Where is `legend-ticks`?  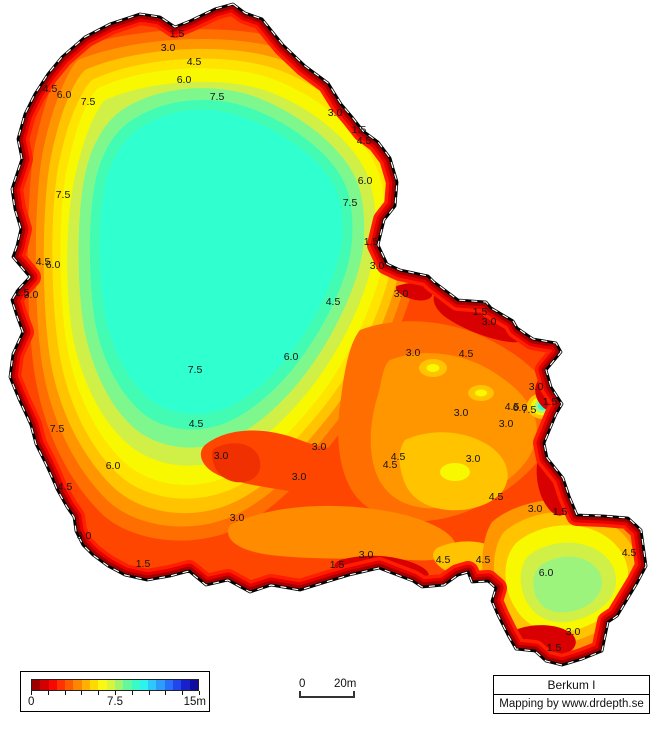
legend-ticks is located at coordinates (115, 693).